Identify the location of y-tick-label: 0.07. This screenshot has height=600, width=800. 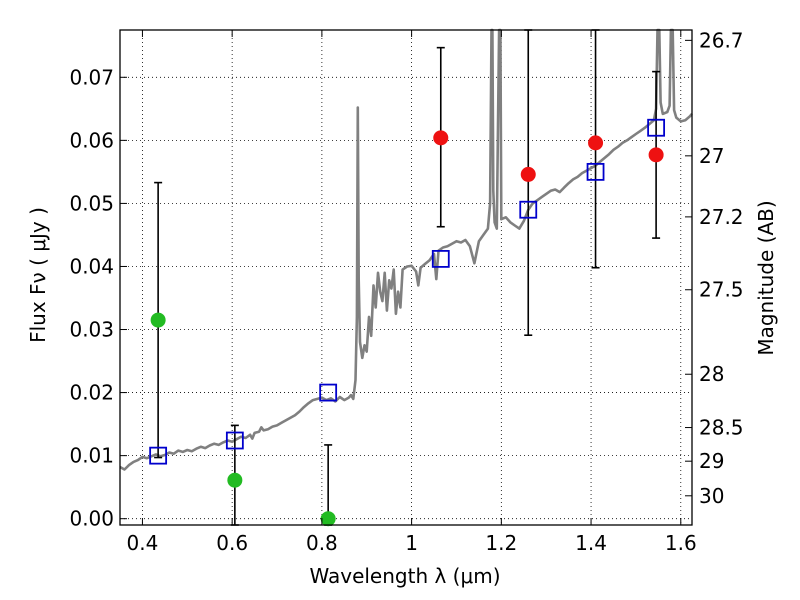
(91, 77).